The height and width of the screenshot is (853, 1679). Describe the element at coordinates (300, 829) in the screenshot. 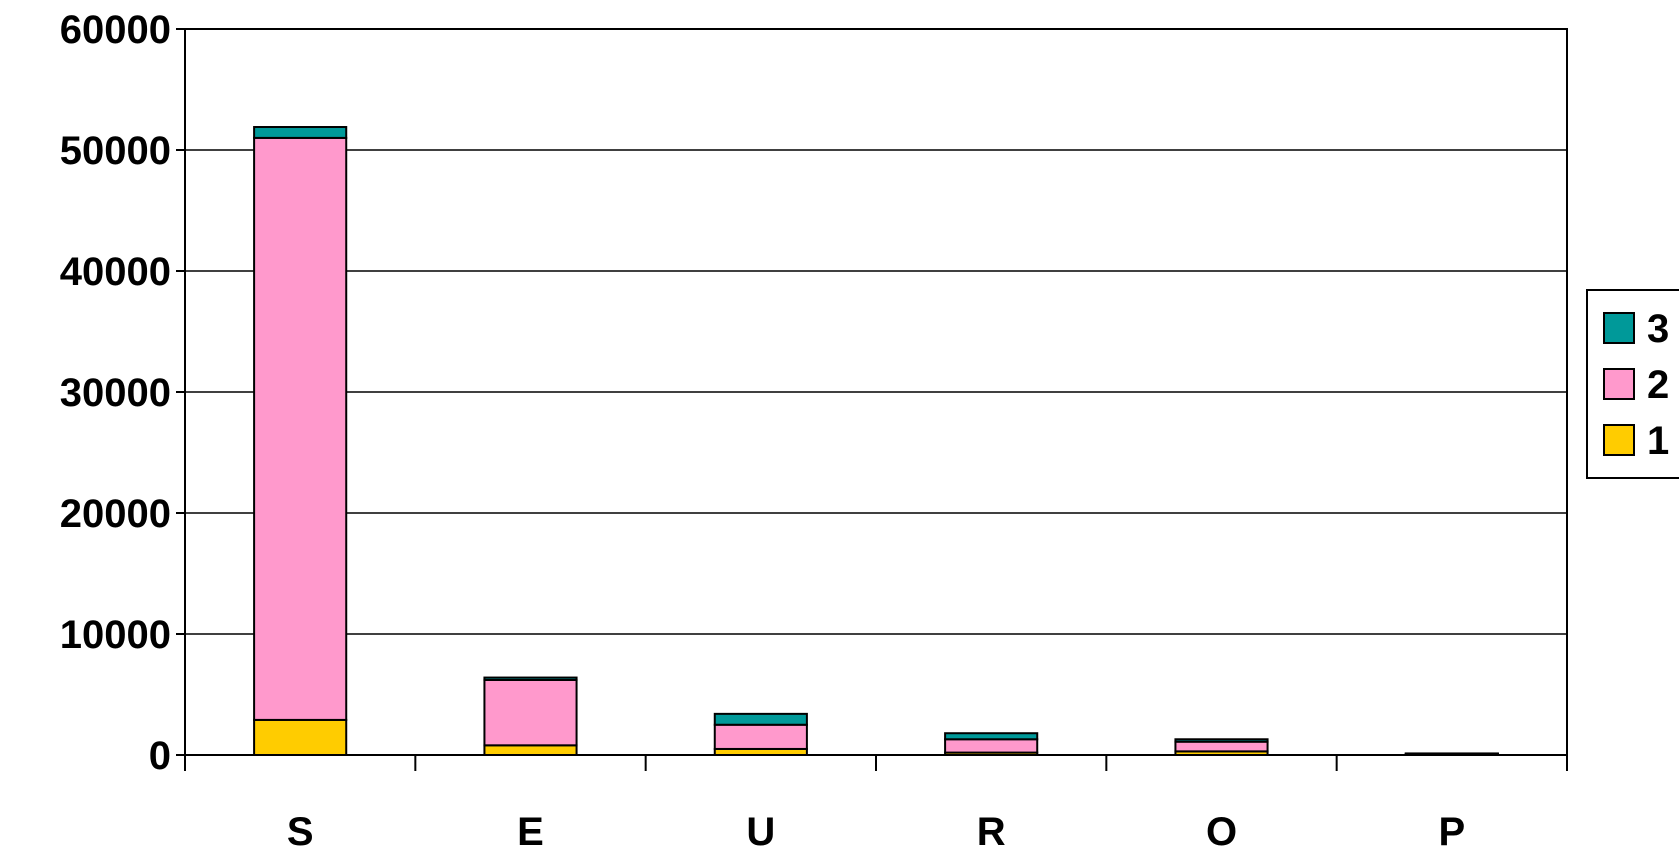

I see `x-tick-label-S: S` at that location.